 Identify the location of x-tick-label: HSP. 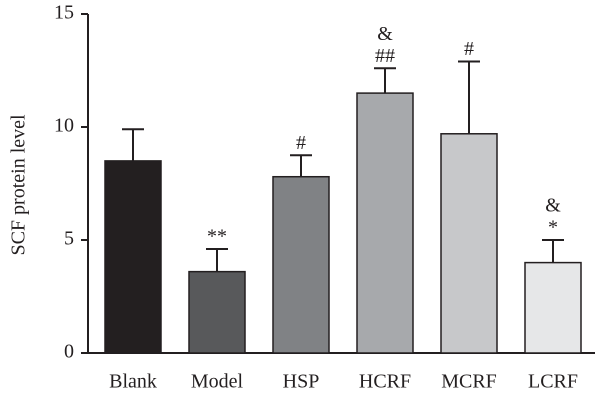
(301, 382).